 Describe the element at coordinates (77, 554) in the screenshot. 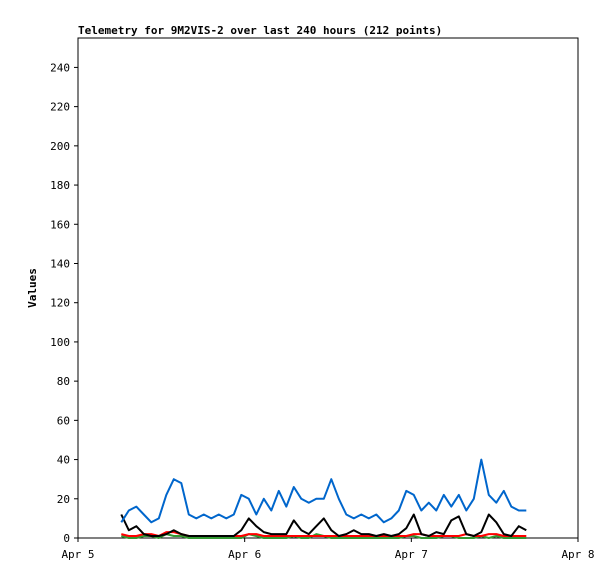

I see `x-tick-label: Apr 5` at that location.